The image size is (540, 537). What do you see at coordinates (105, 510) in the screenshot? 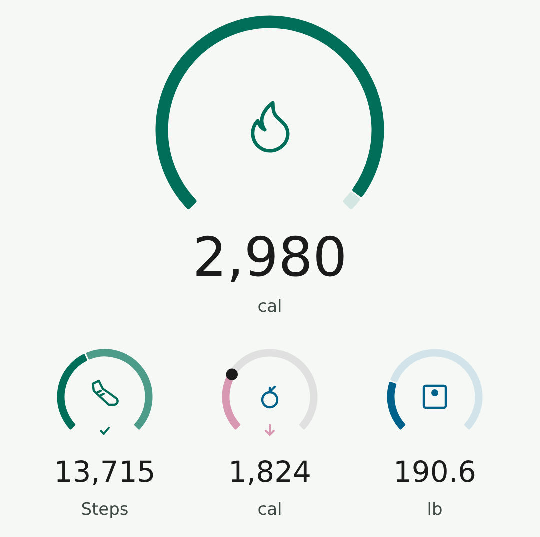
I see `text: Steps` at bounding box center [105, 510].